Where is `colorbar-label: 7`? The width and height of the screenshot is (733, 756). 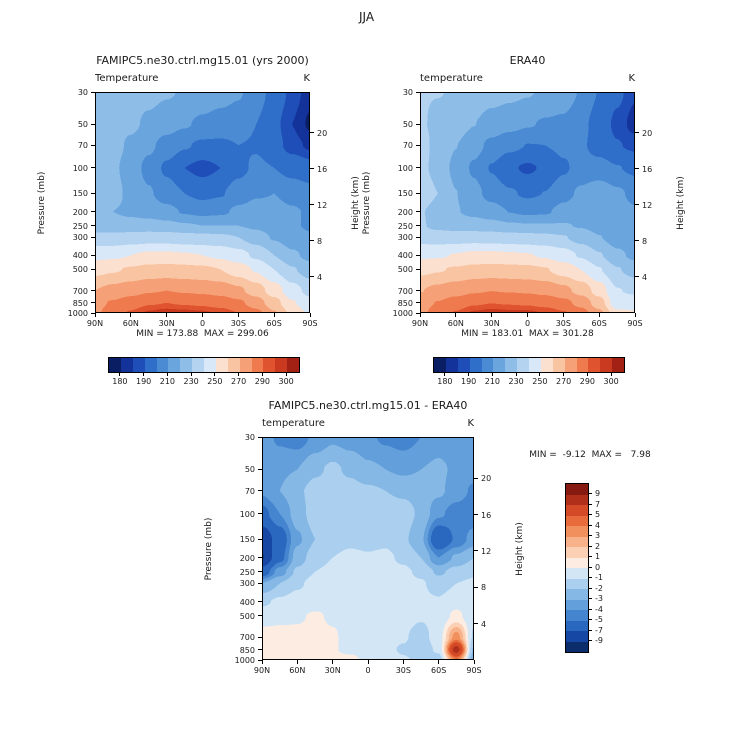
colorbar-label: 7 is located at coordinates (598, 504).